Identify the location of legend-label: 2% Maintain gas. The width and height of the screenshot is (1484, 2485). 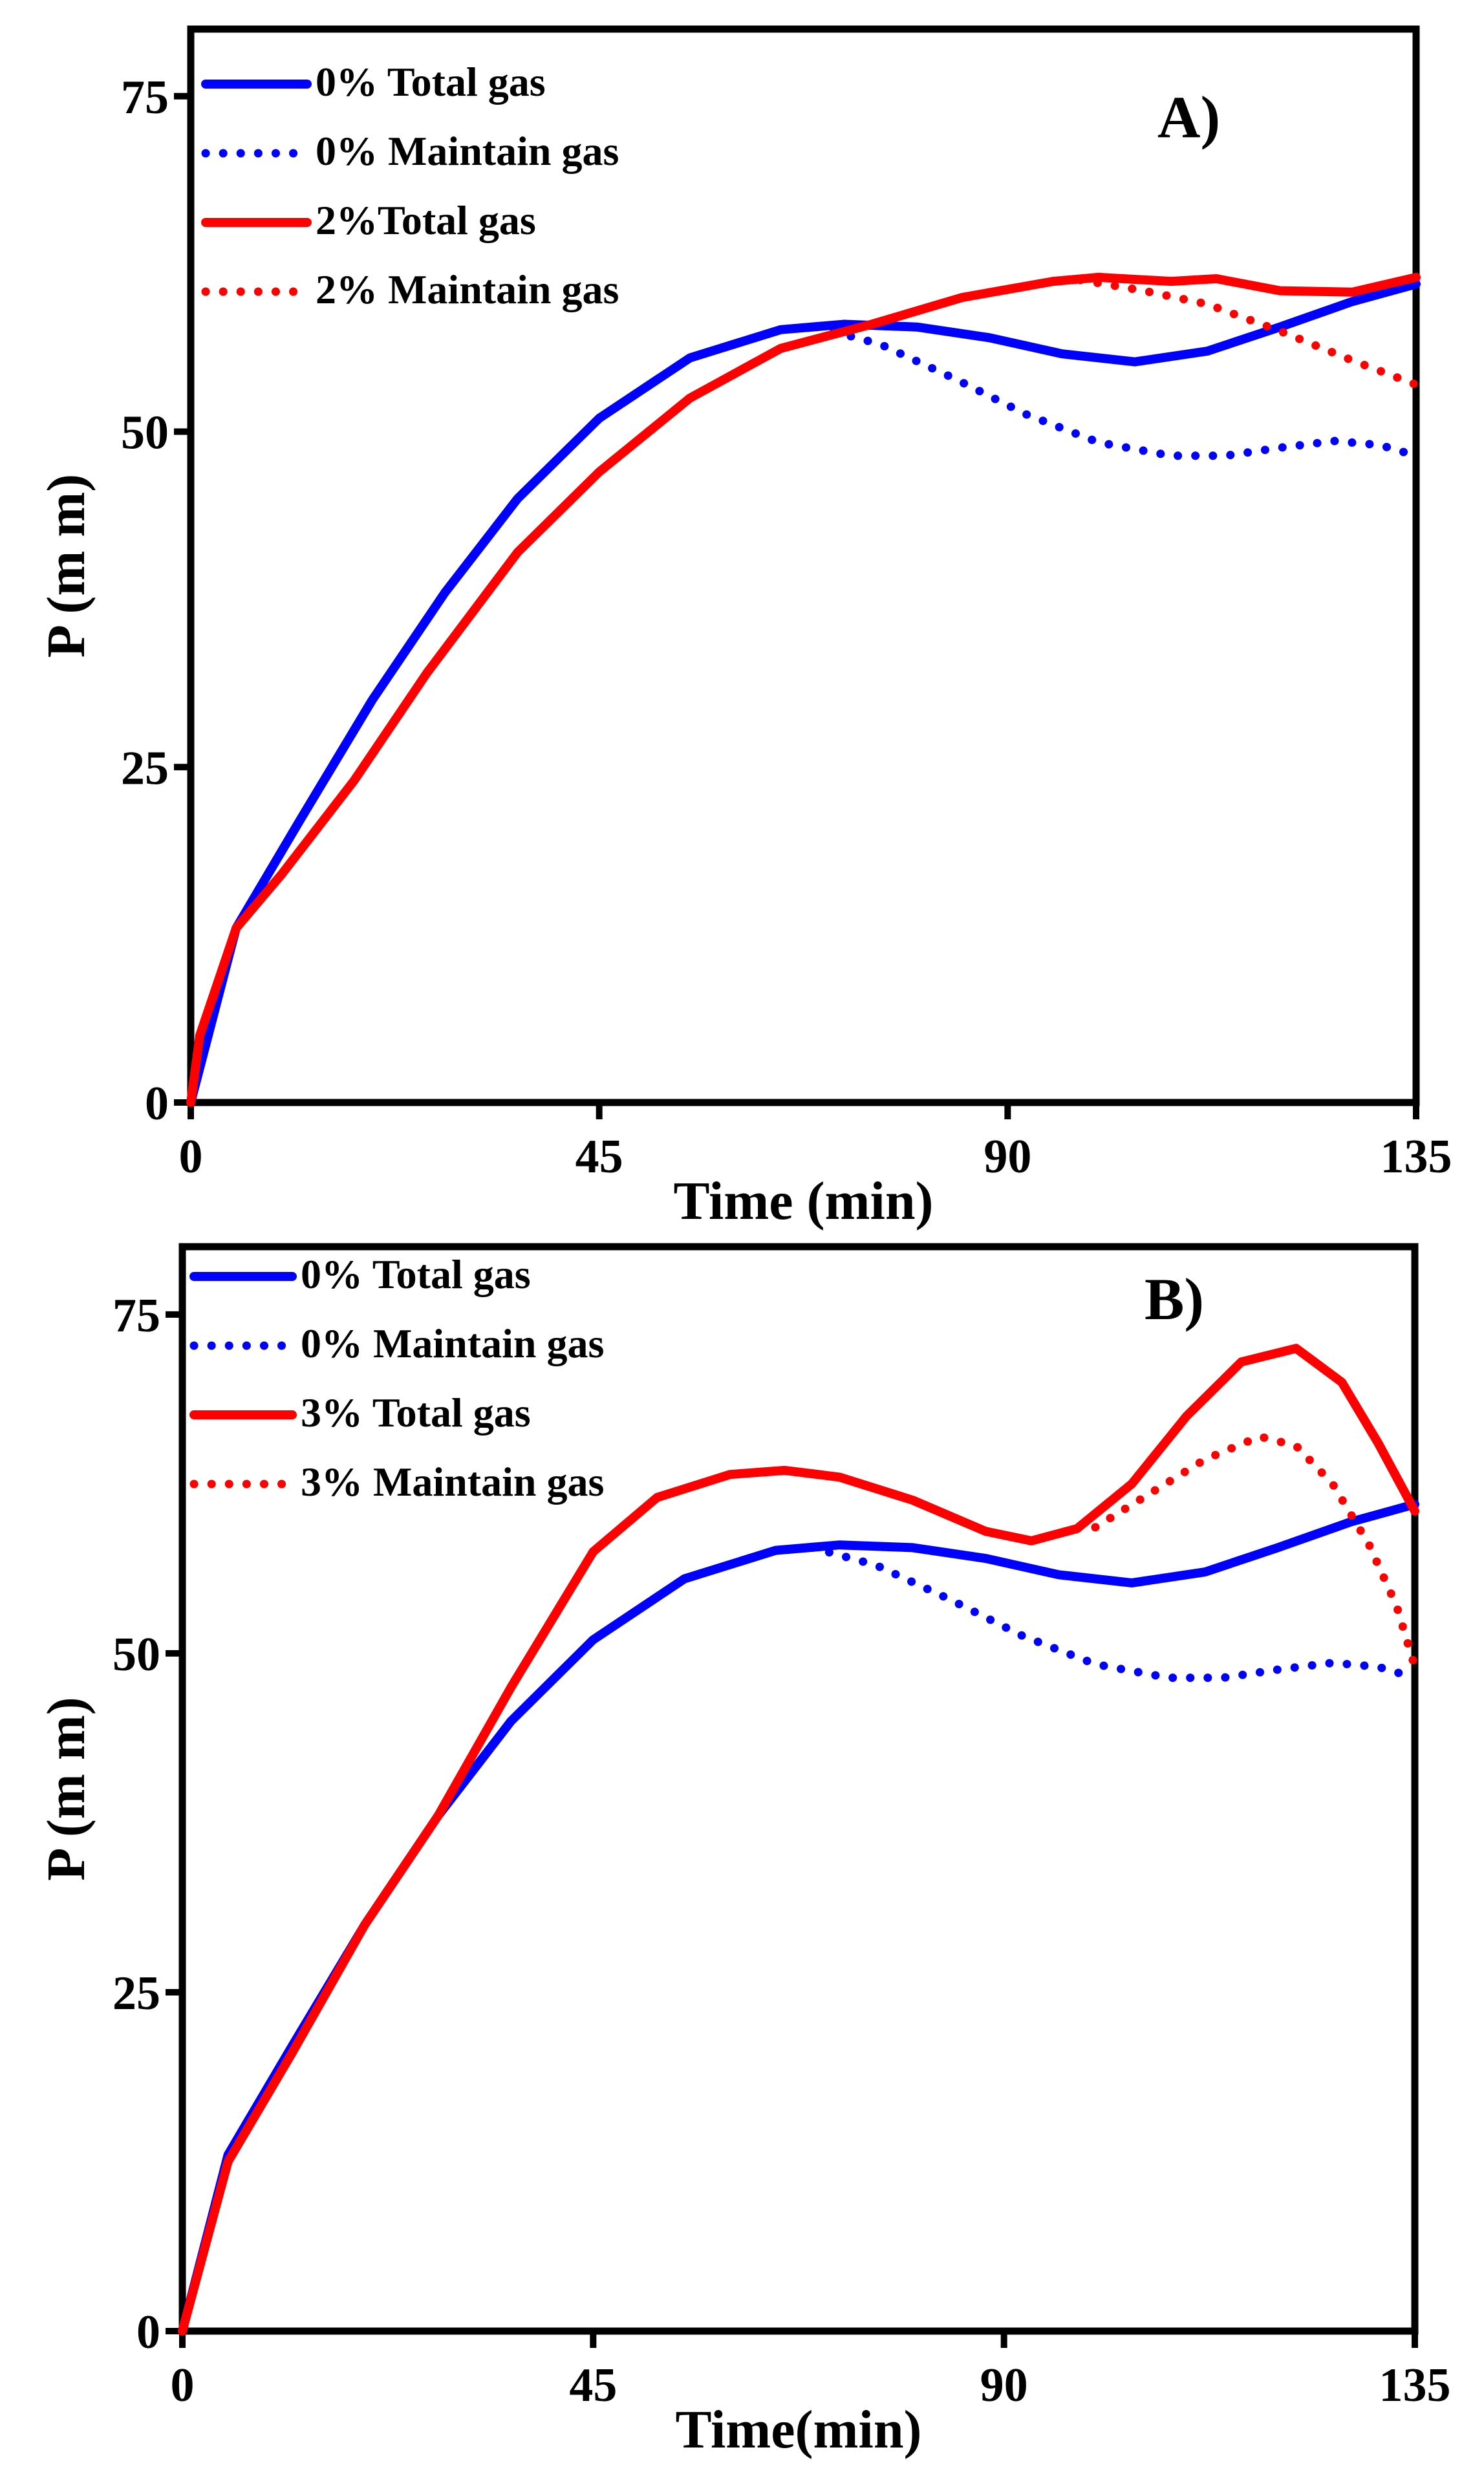
(467, 289).